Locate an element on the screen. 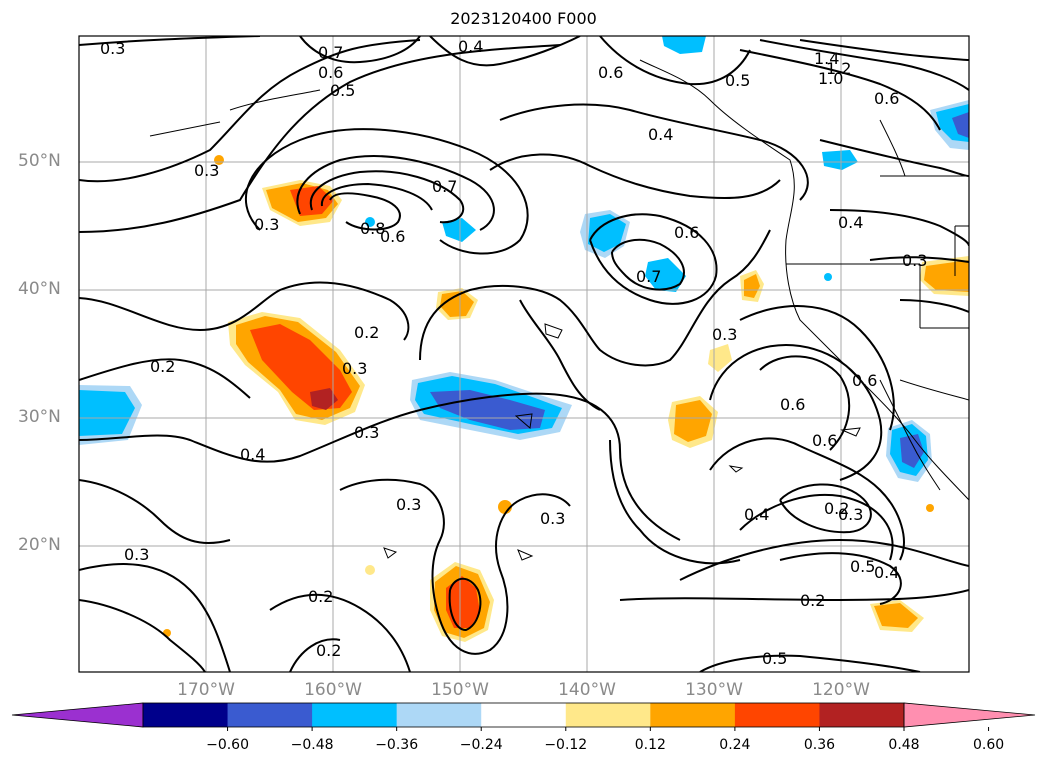 This screenshot has height=765, width=1047. latitude-label: 20°N is located at coordinates (39, 545).